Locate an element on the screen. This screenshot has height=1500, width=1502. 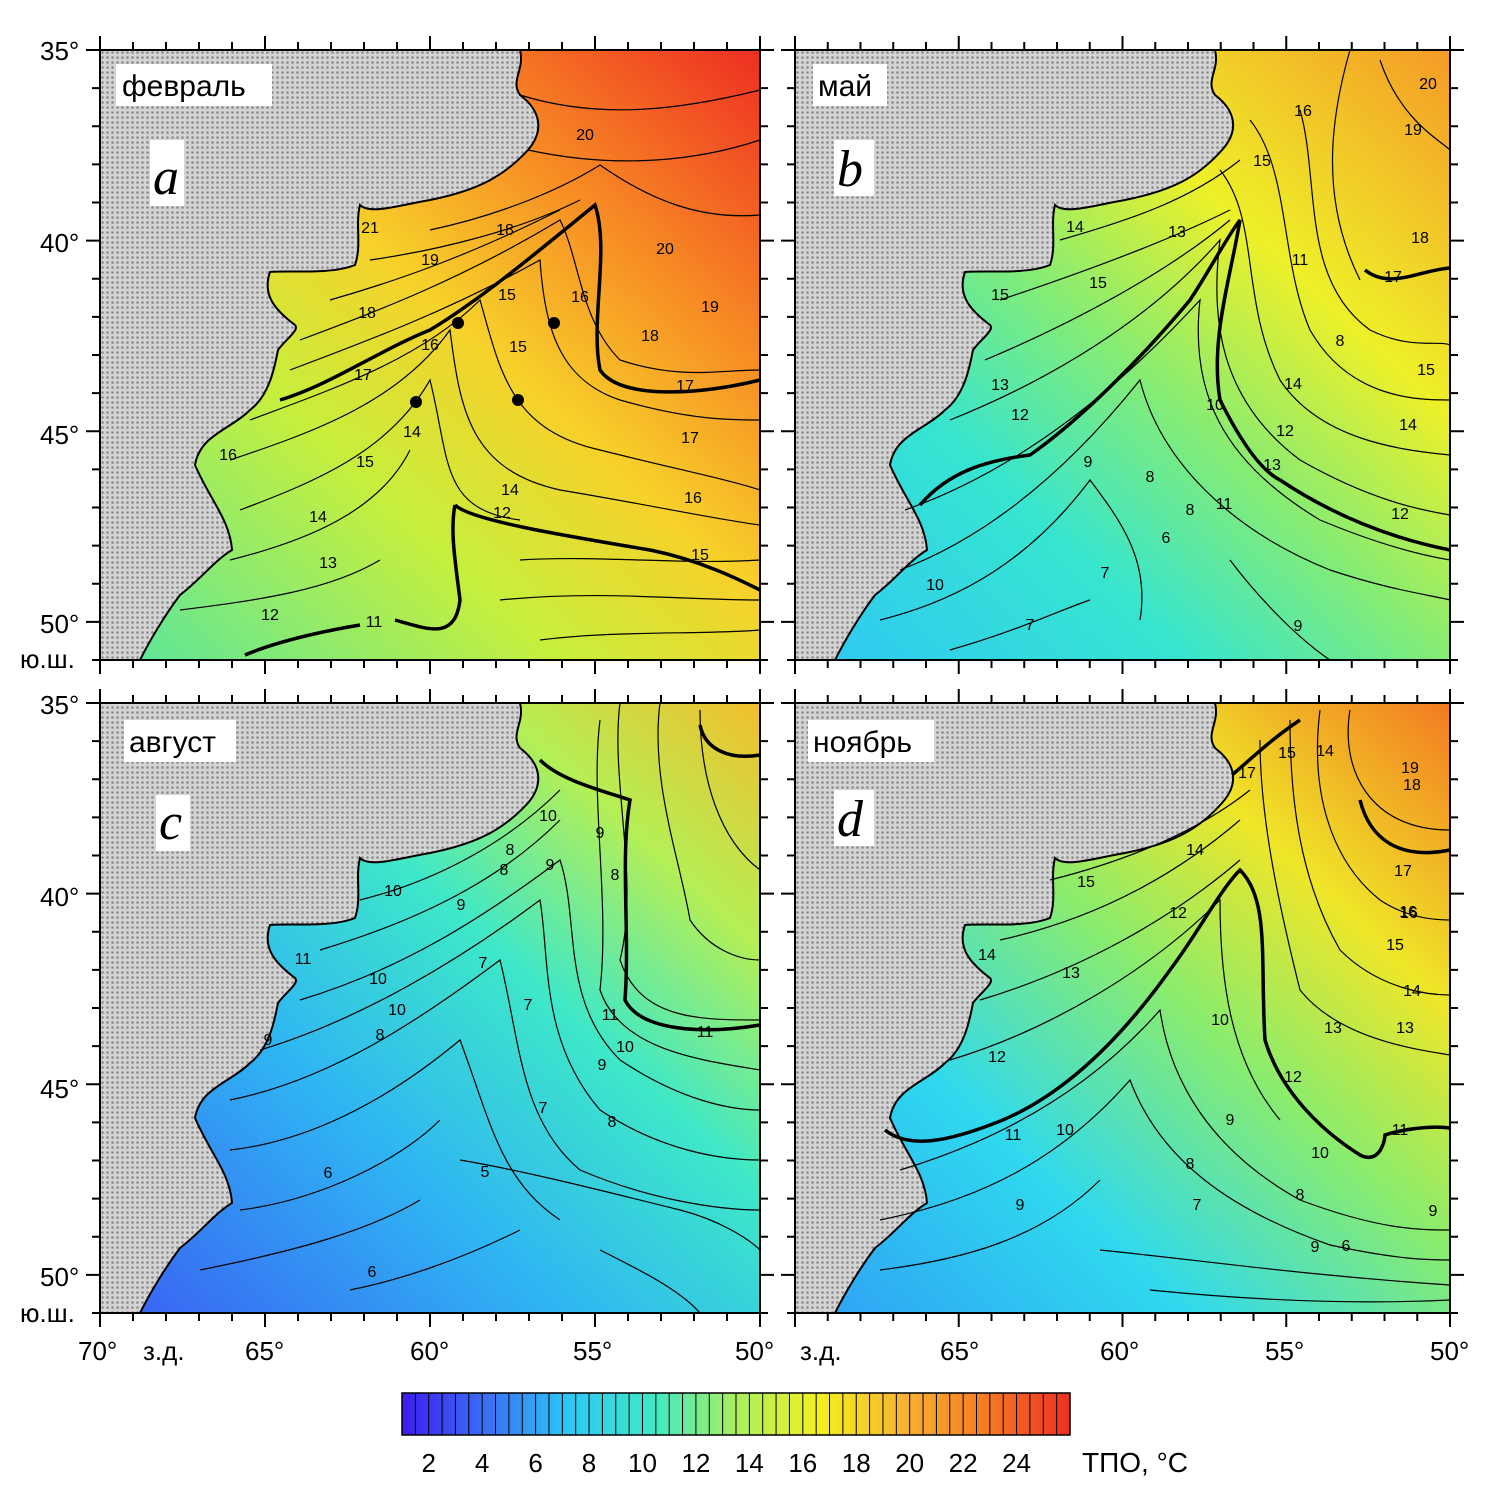
panel-letter: a is located at coordinates (166, 177).